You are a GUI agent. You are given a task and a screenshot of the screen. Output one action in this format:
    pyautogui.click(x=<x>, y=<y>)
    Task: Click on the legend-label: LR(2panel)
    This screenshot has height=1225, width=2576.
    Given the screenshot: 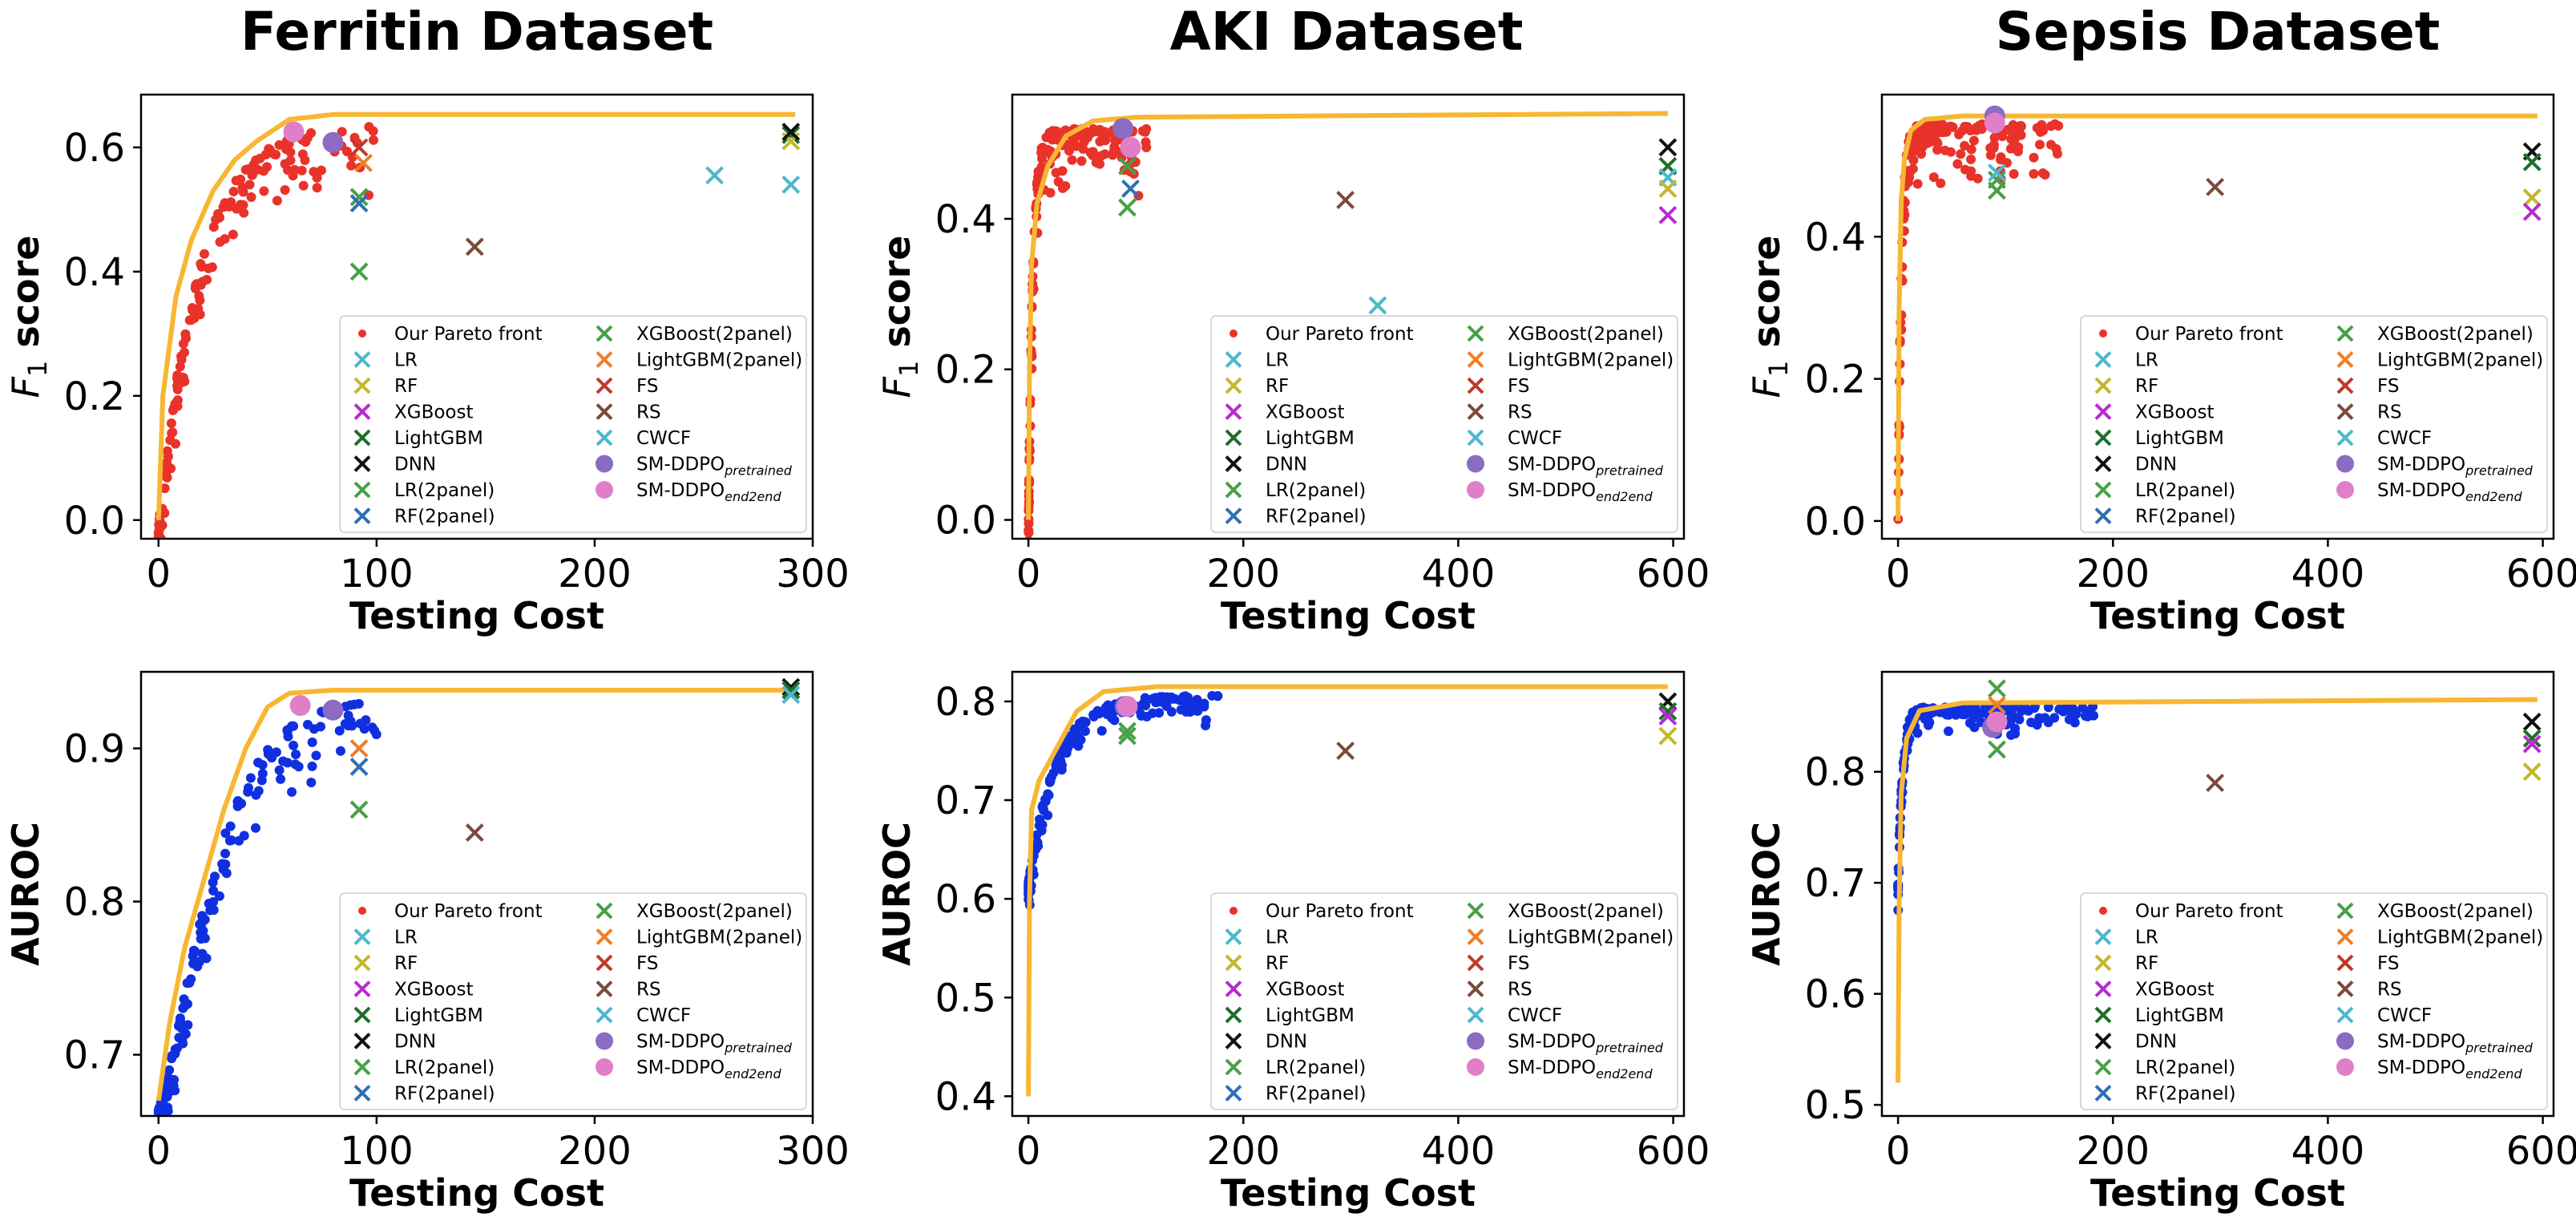 What is the action you would take?
    pyautogui.click(x=2185, y=1067)
    